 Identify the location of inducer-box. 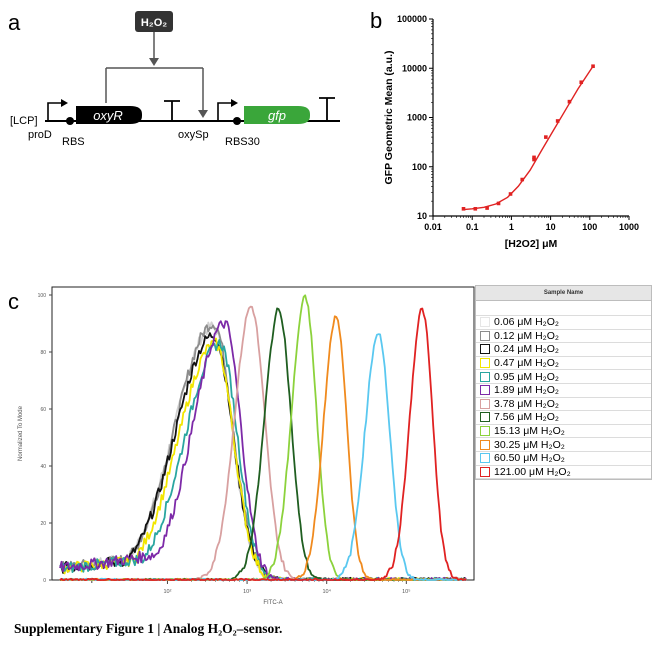
(154, 21).